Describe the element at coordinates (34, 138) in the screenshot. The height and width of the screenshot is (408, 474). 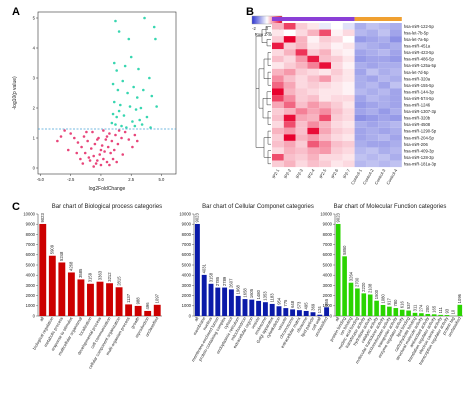
I see `volcano-y-tick-label: 1` at that location.